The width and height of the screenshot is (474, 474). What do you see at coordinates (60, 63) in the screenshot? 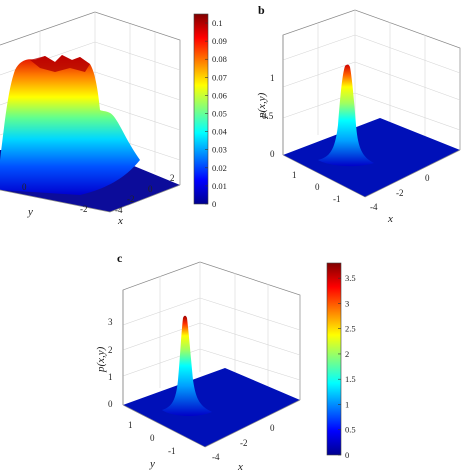
I see `panel-a-plateau-top` at bounding box center [60, 63].